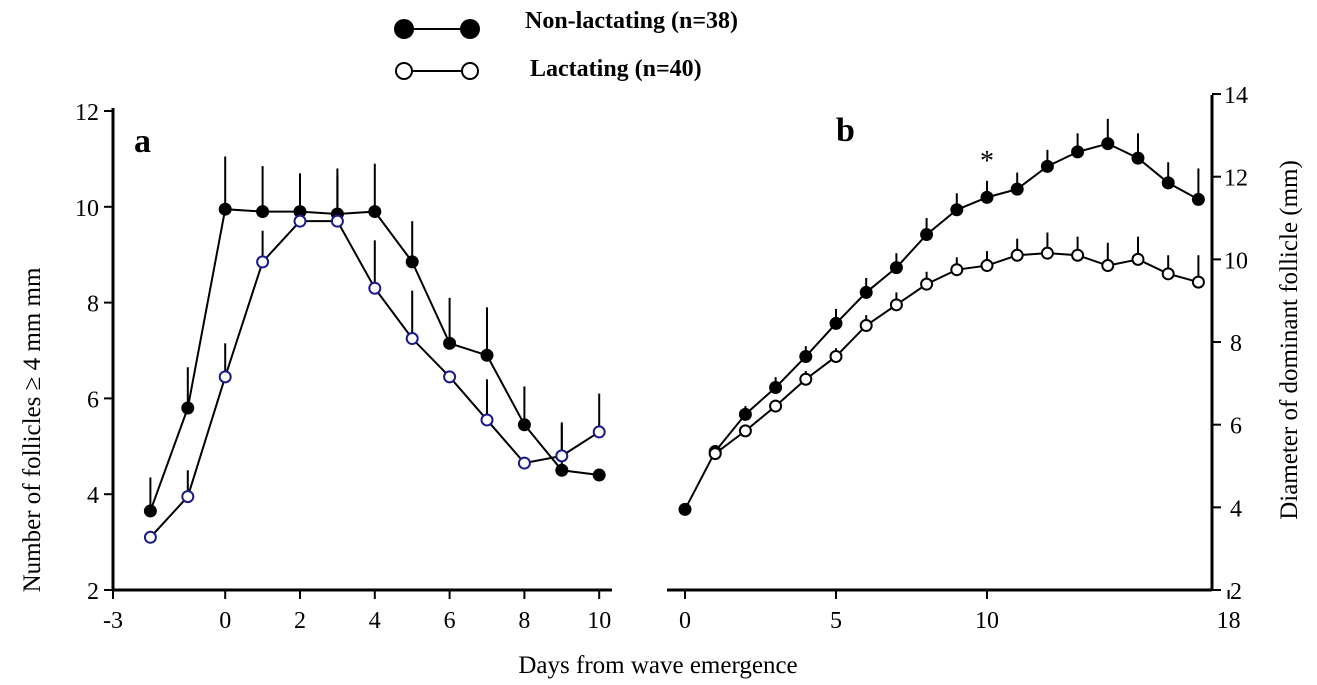  What do you see at coordinates (375, 621) in the screenshot?
I see `x-tick-label: 4` at bounding box center [375, 621].